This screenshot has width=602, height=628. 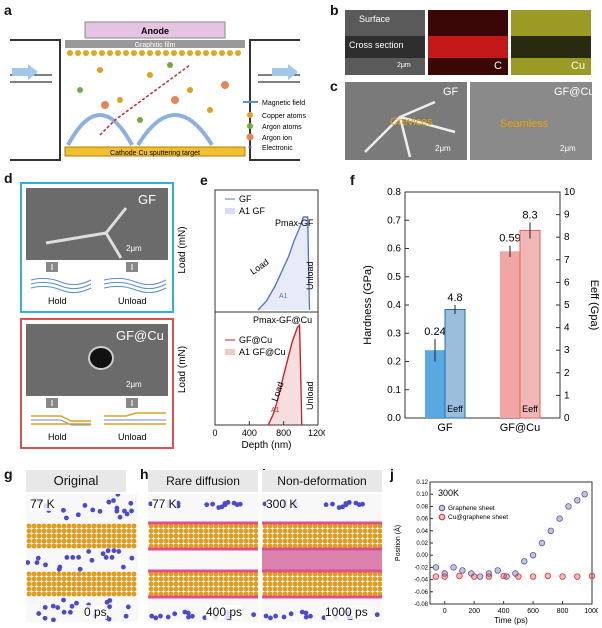 What do you see at coordinates (533, 611) in the screenshot?
I see `j-xtick-label-3: 600` at bounding box center [533, 611].